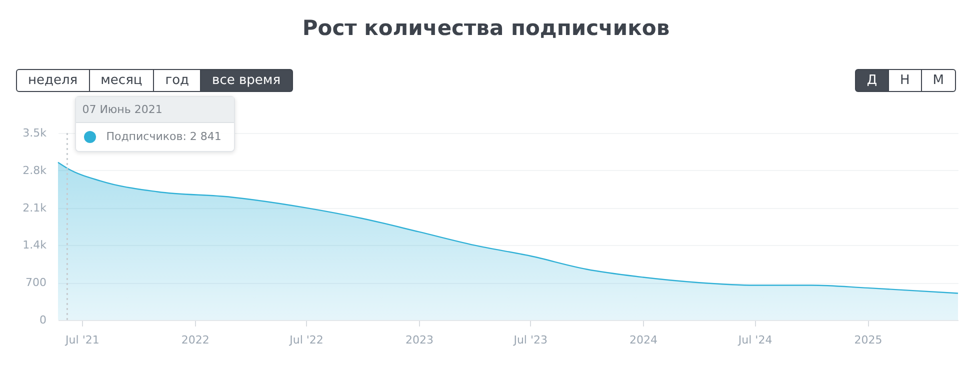  Describe the element at coordinates (939, 80) in the screenshot. I see `toggle-button: М` at that location.